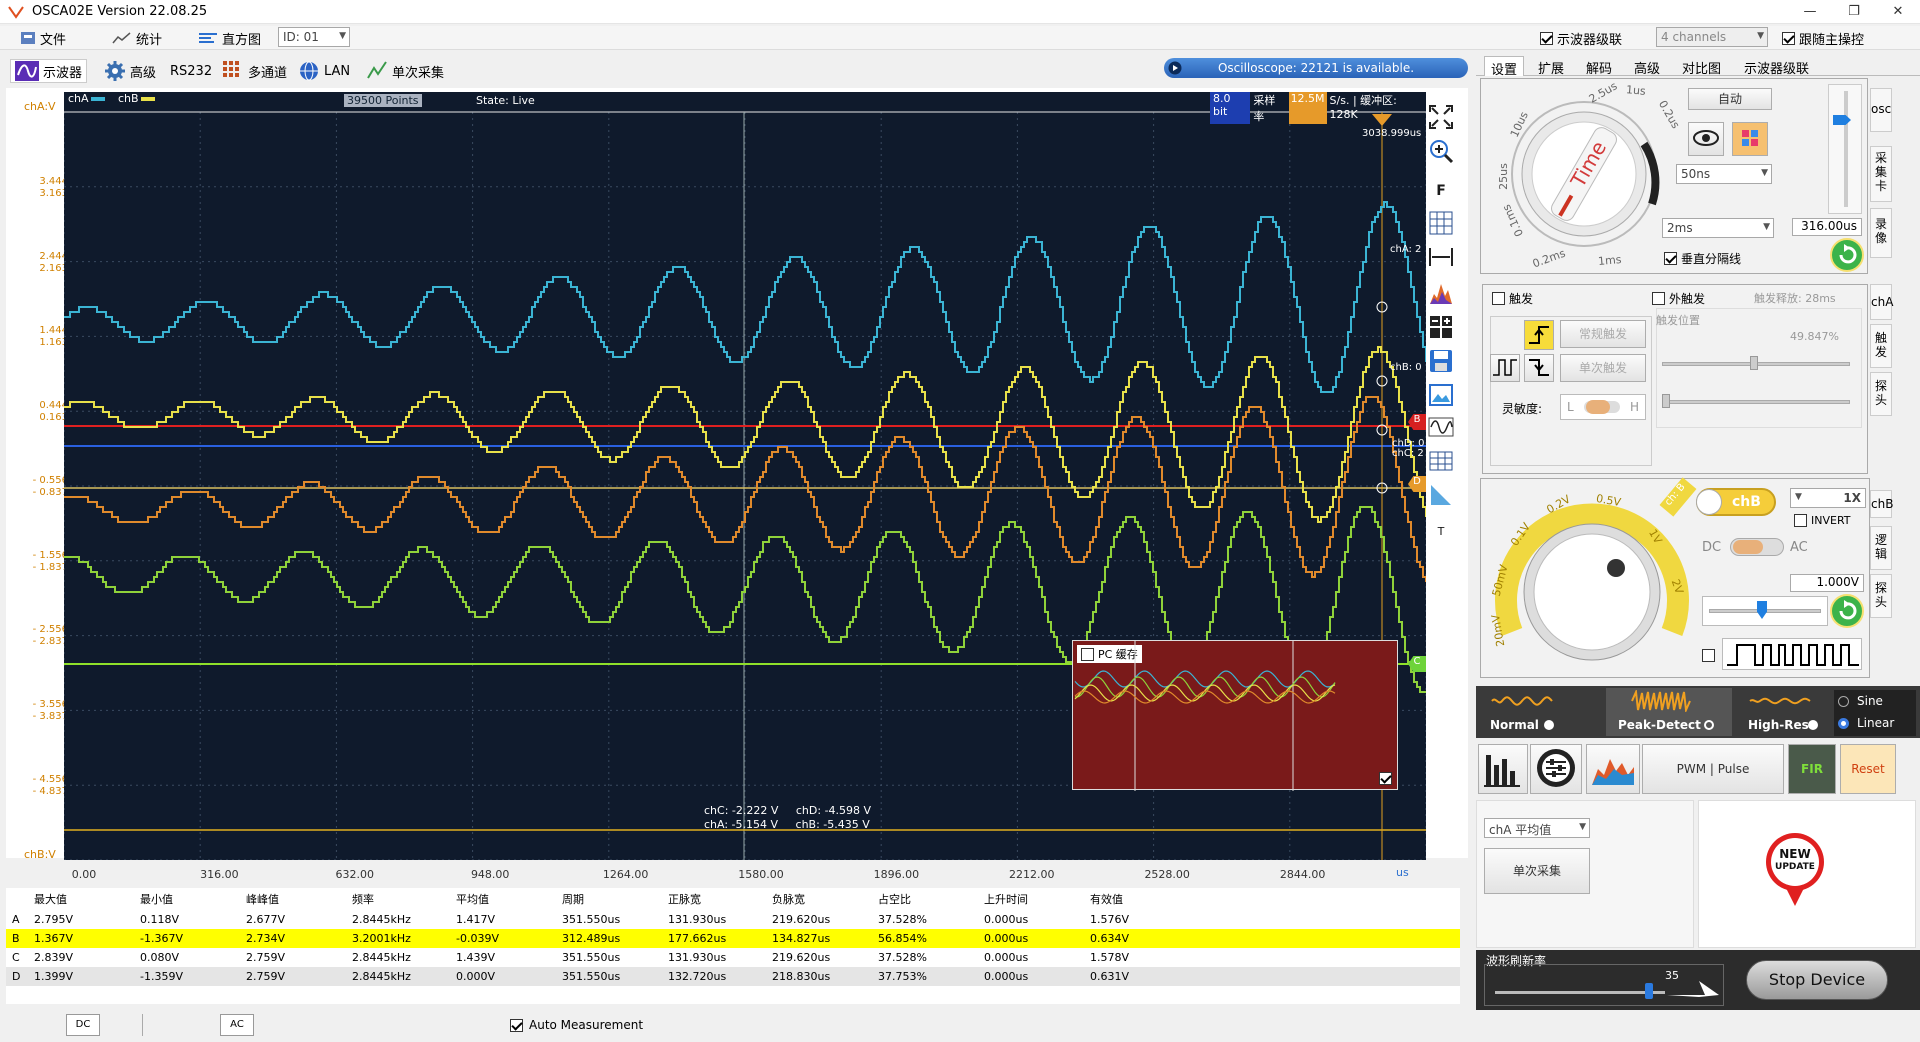  What do you see at coordinates (1669, 712) in the screenshot?
I see `acq-peak: Peak-Detect` at bounding box center [1669, 712].